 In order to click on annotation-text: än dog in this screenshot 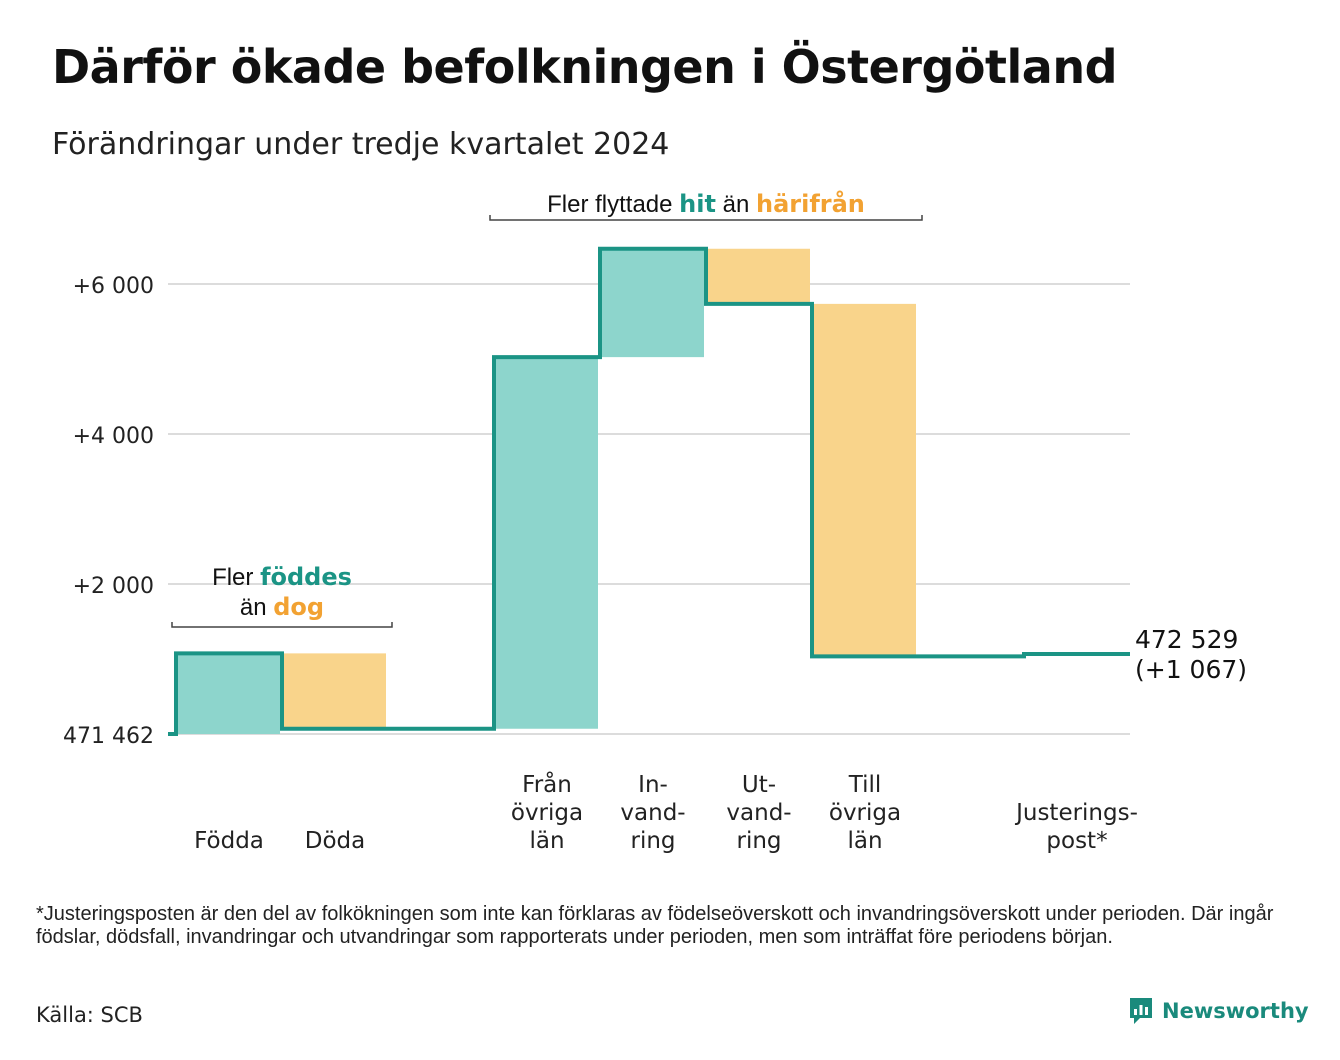, I will do `click(282, 607)`.